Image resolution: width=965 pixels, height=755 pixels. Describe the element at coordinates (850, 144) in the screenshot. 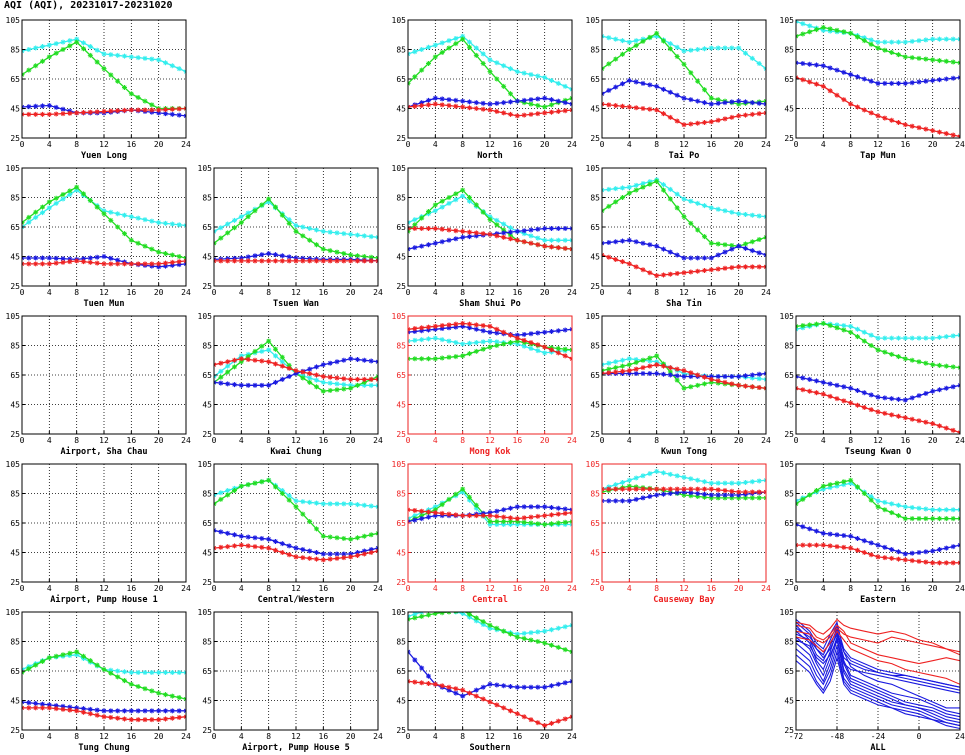

I see `x-tick-label: 8` at that location.